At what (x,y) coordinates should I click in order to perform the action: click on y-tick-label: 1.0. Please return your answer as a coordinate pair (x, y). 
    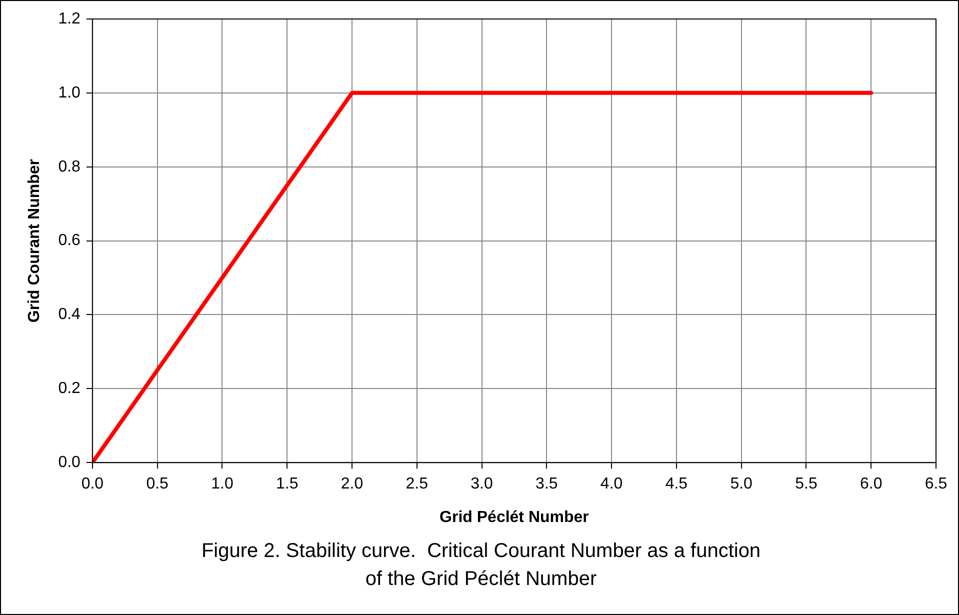
    Looking at the image, I should click on (69, 93).